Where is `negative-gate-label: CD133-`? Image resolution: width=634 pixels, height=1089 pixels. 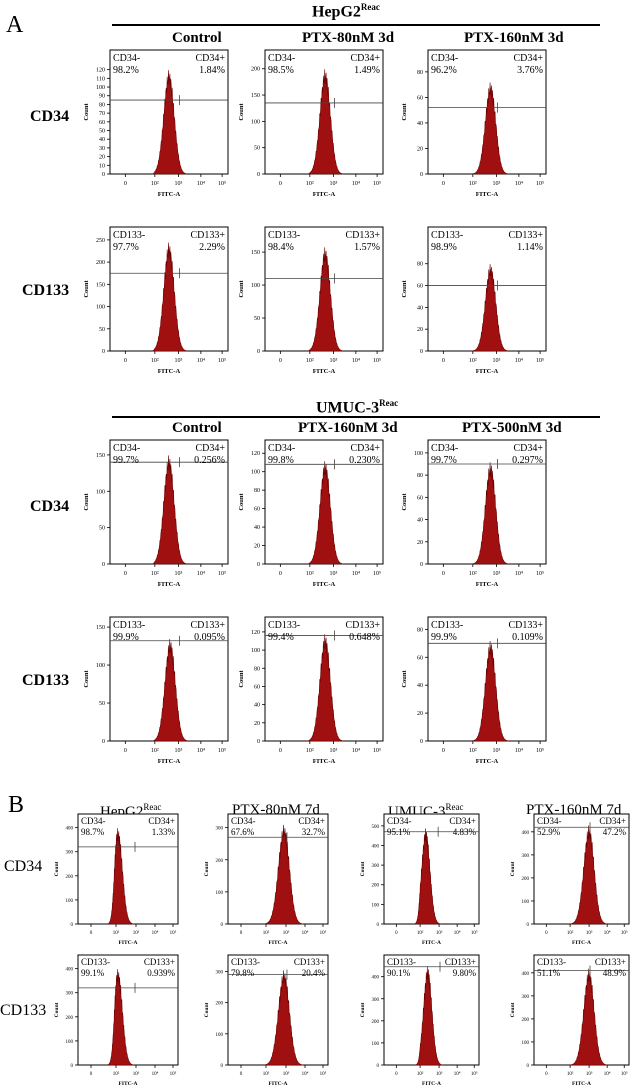
negative-gate-label: CD133- is located at coordinates (447, 235).